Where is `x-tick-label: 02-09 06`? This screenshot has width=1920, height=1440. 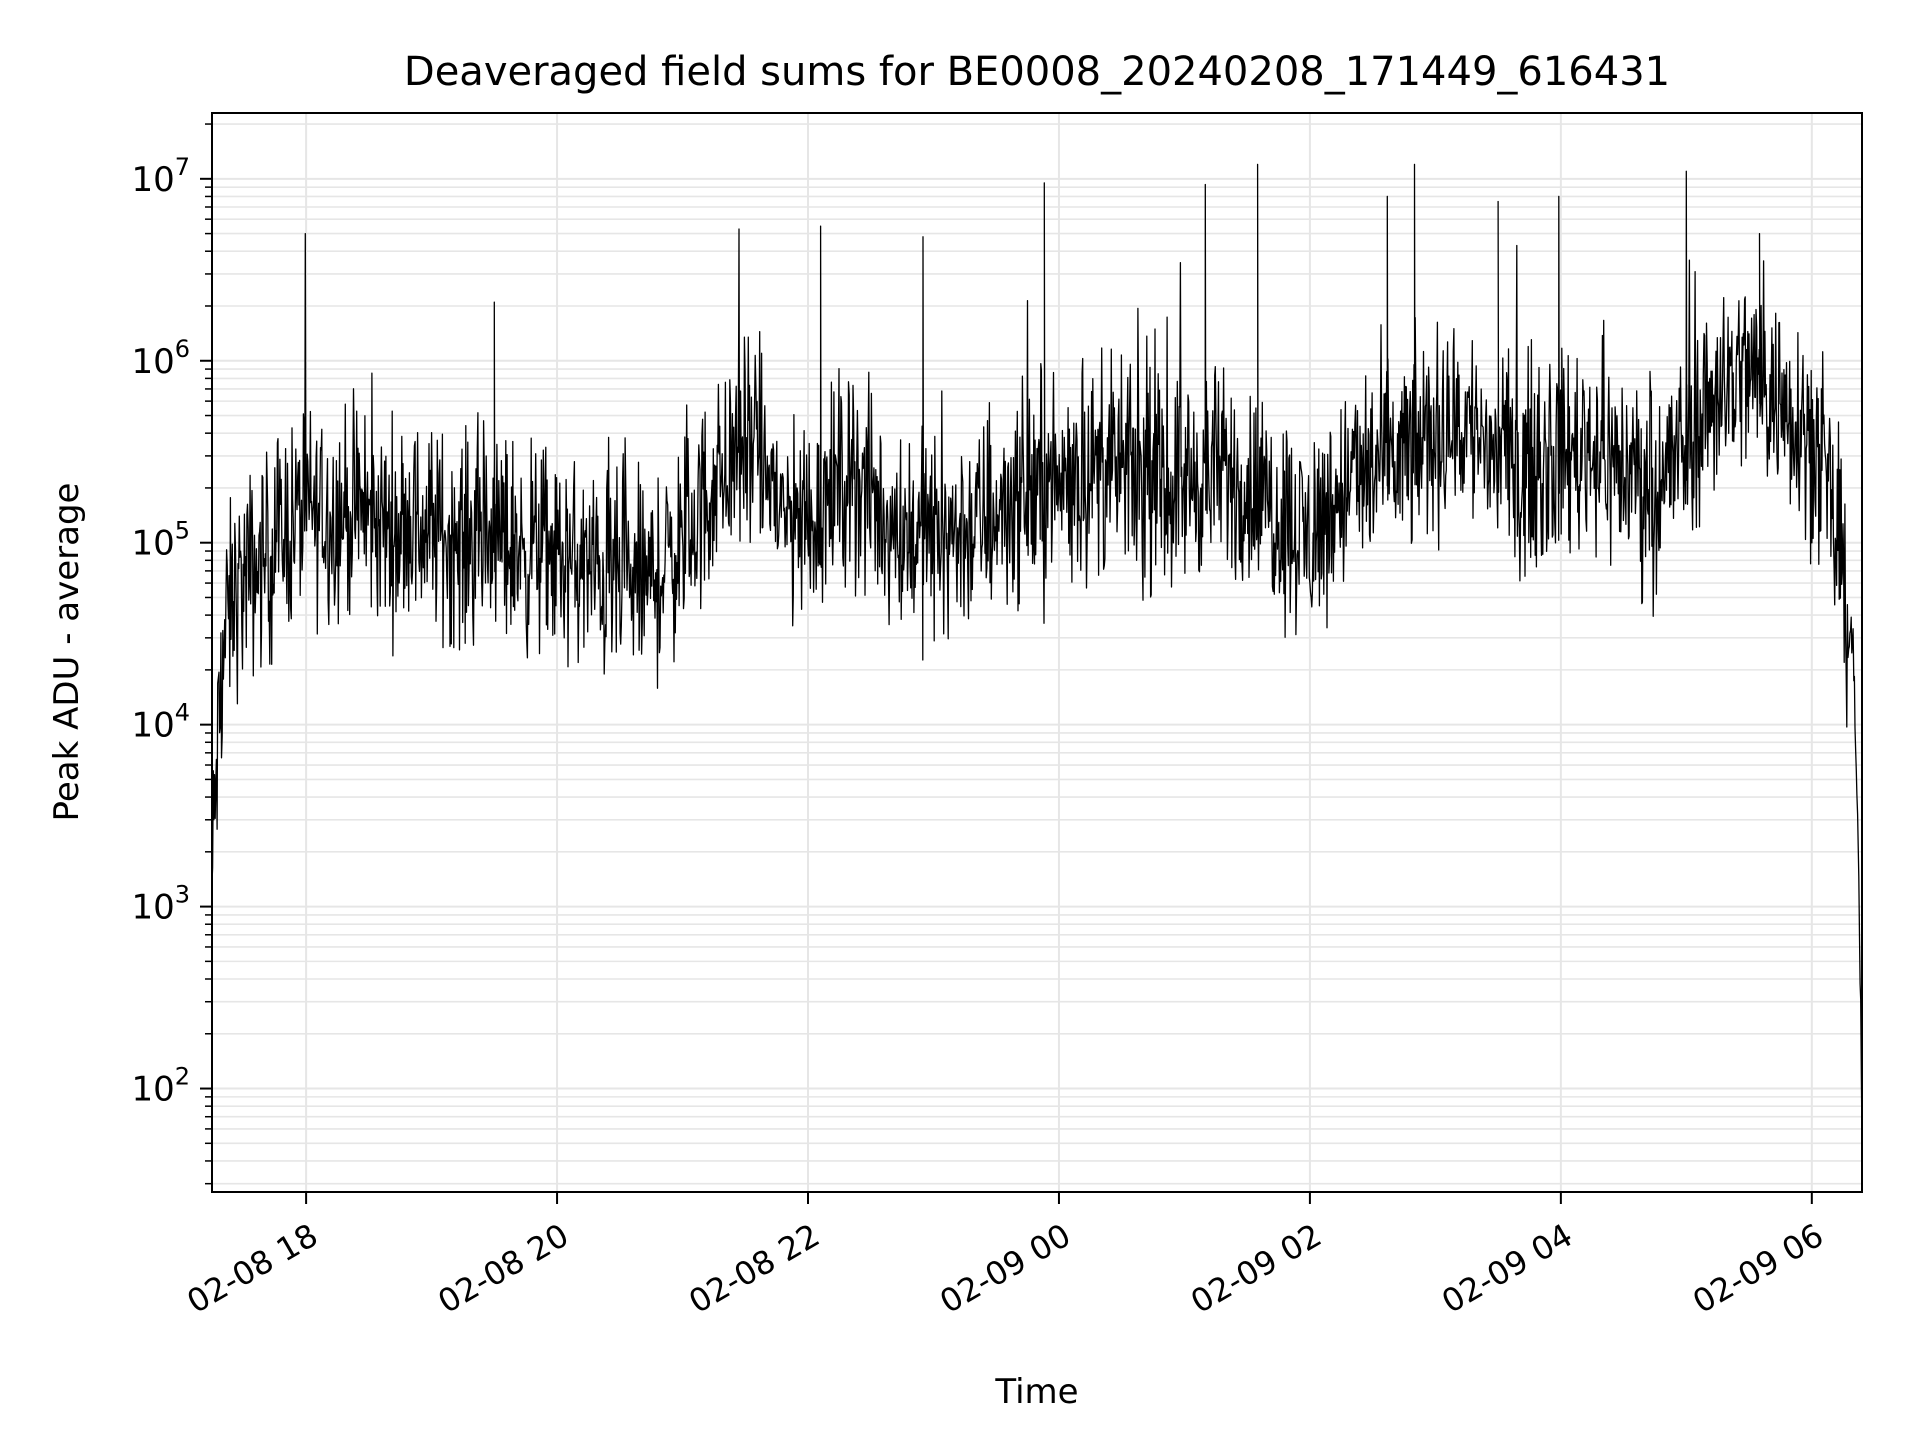 x-tick-label: 02-09 06 is located at coordinates (1758, 1268).